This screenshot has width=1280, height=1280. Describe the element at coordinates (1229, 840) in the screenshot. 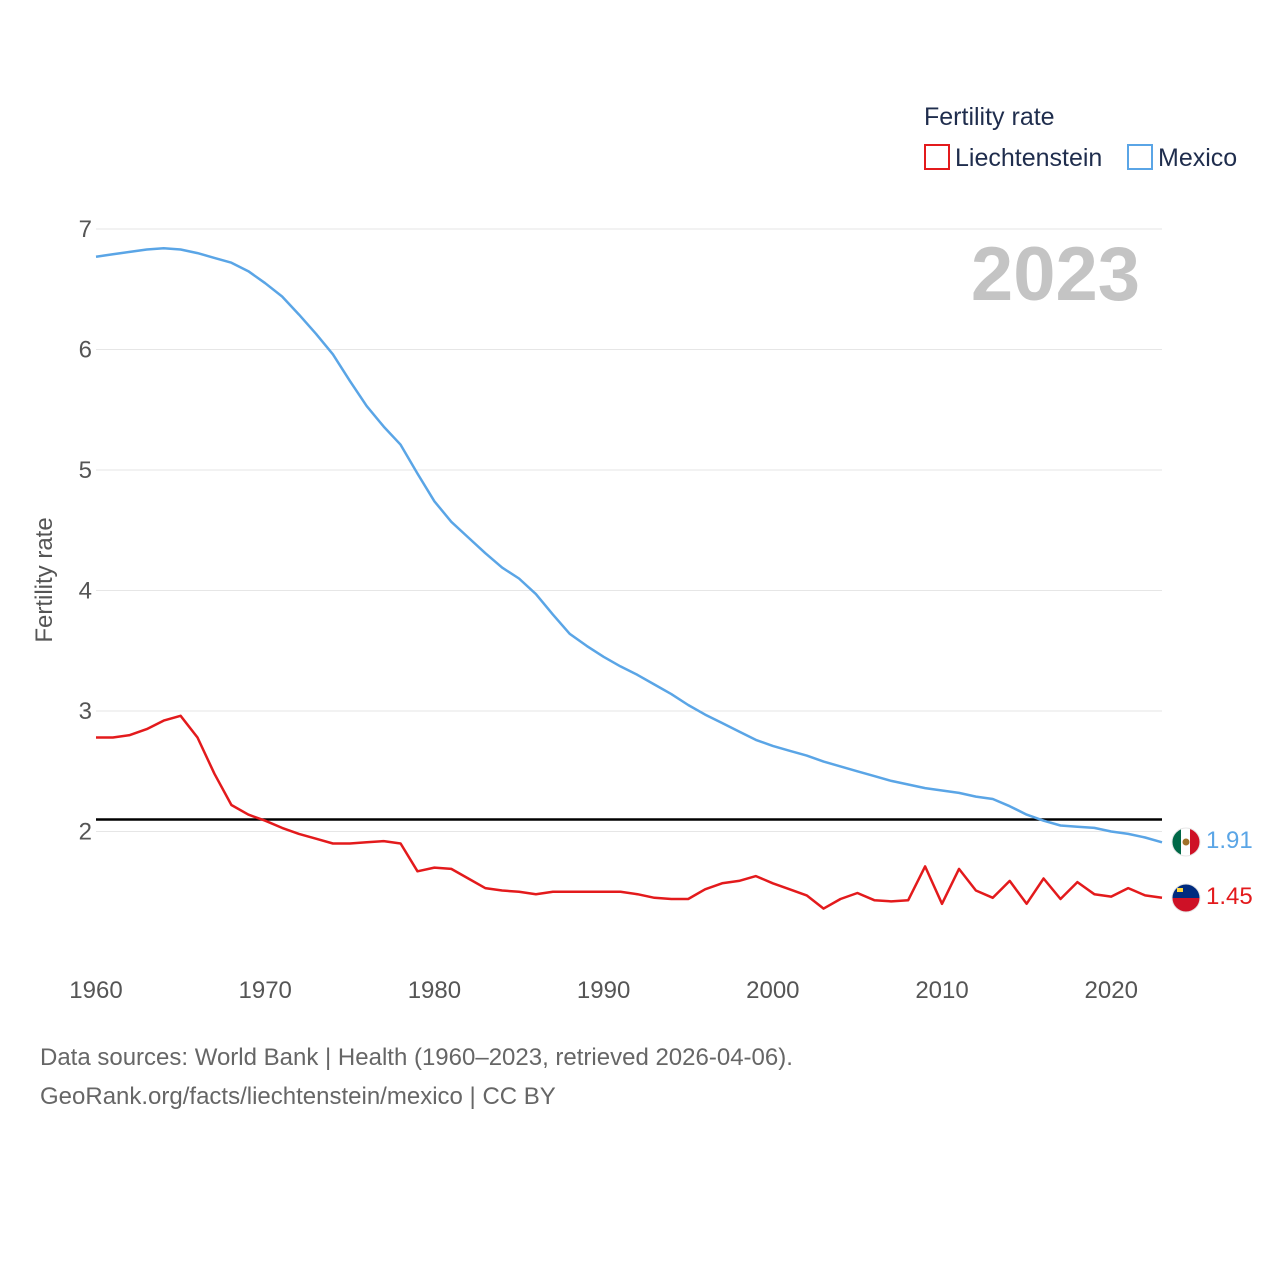

I see `mexico-end-value: 1.91` at that location.